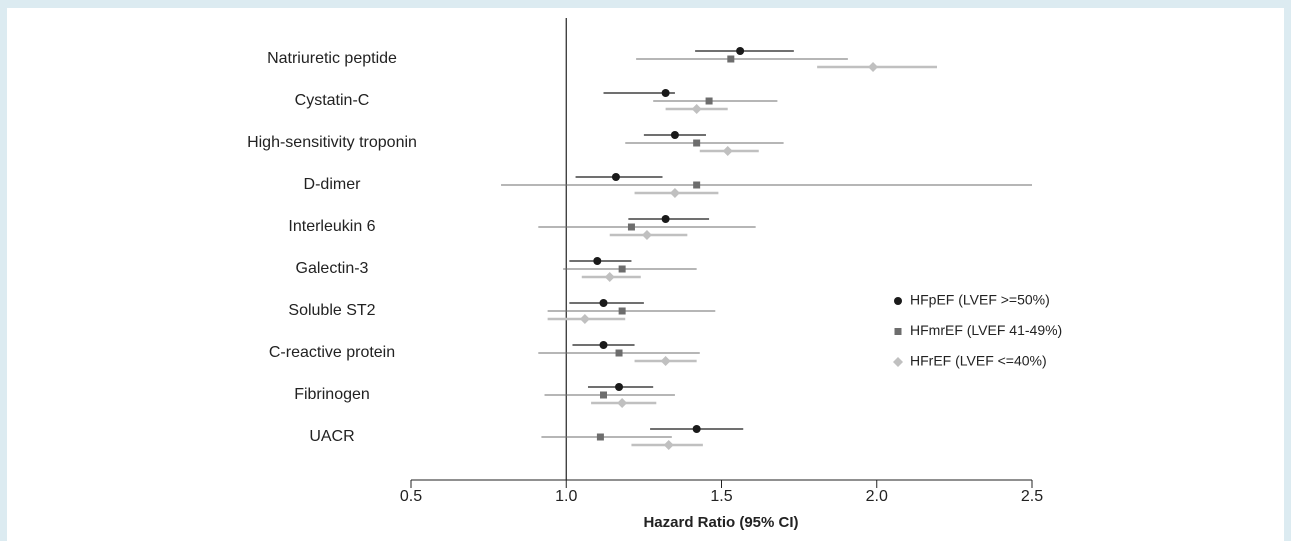 Image resolution: width=1291 pixels, height=541 pixels. I want to click on category-label: Soluble ST2, so click(331, 310).